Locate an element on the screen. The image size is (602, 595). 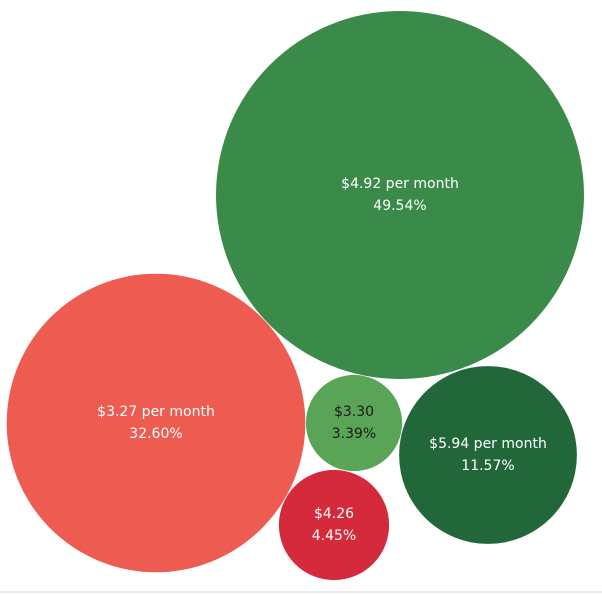
bubble-group: $5.94 per month 11.57% is located at coordinates (488, 455).